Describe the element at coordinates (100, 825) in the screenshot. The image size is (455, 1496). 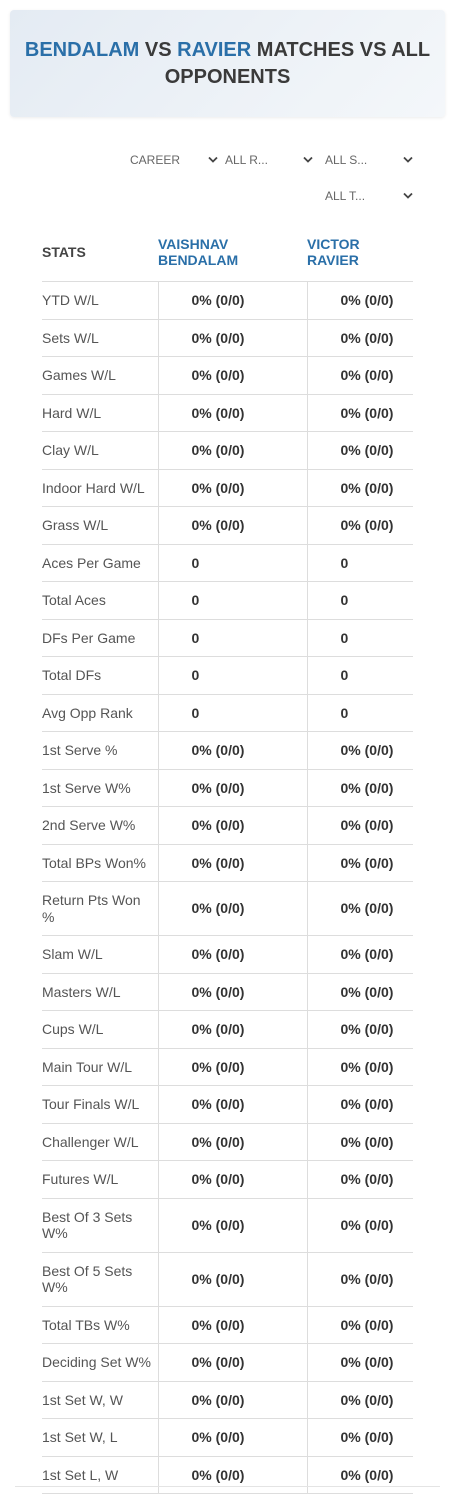
I see `stat-label: 2nd Serve W%` at that location.